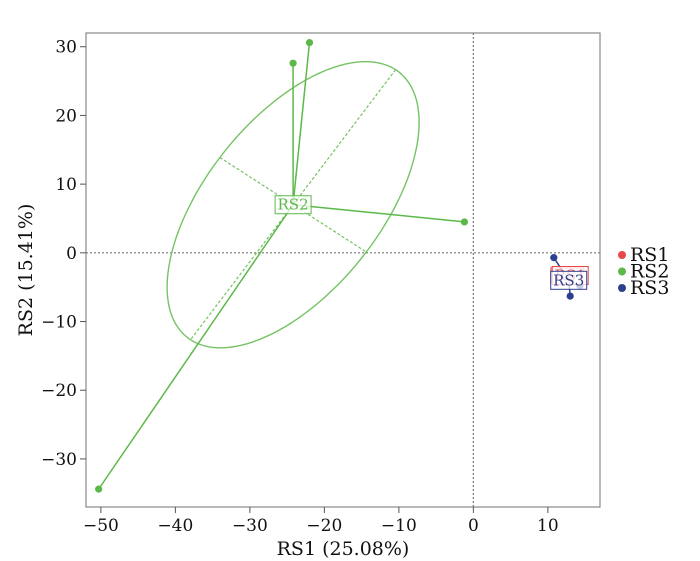 The width and height of the screenshot is (700, 561). What do you see at coordinates (66, 185) in the screenshot?
I see `y-tick-label: 10` at bounding box center [66, 185].